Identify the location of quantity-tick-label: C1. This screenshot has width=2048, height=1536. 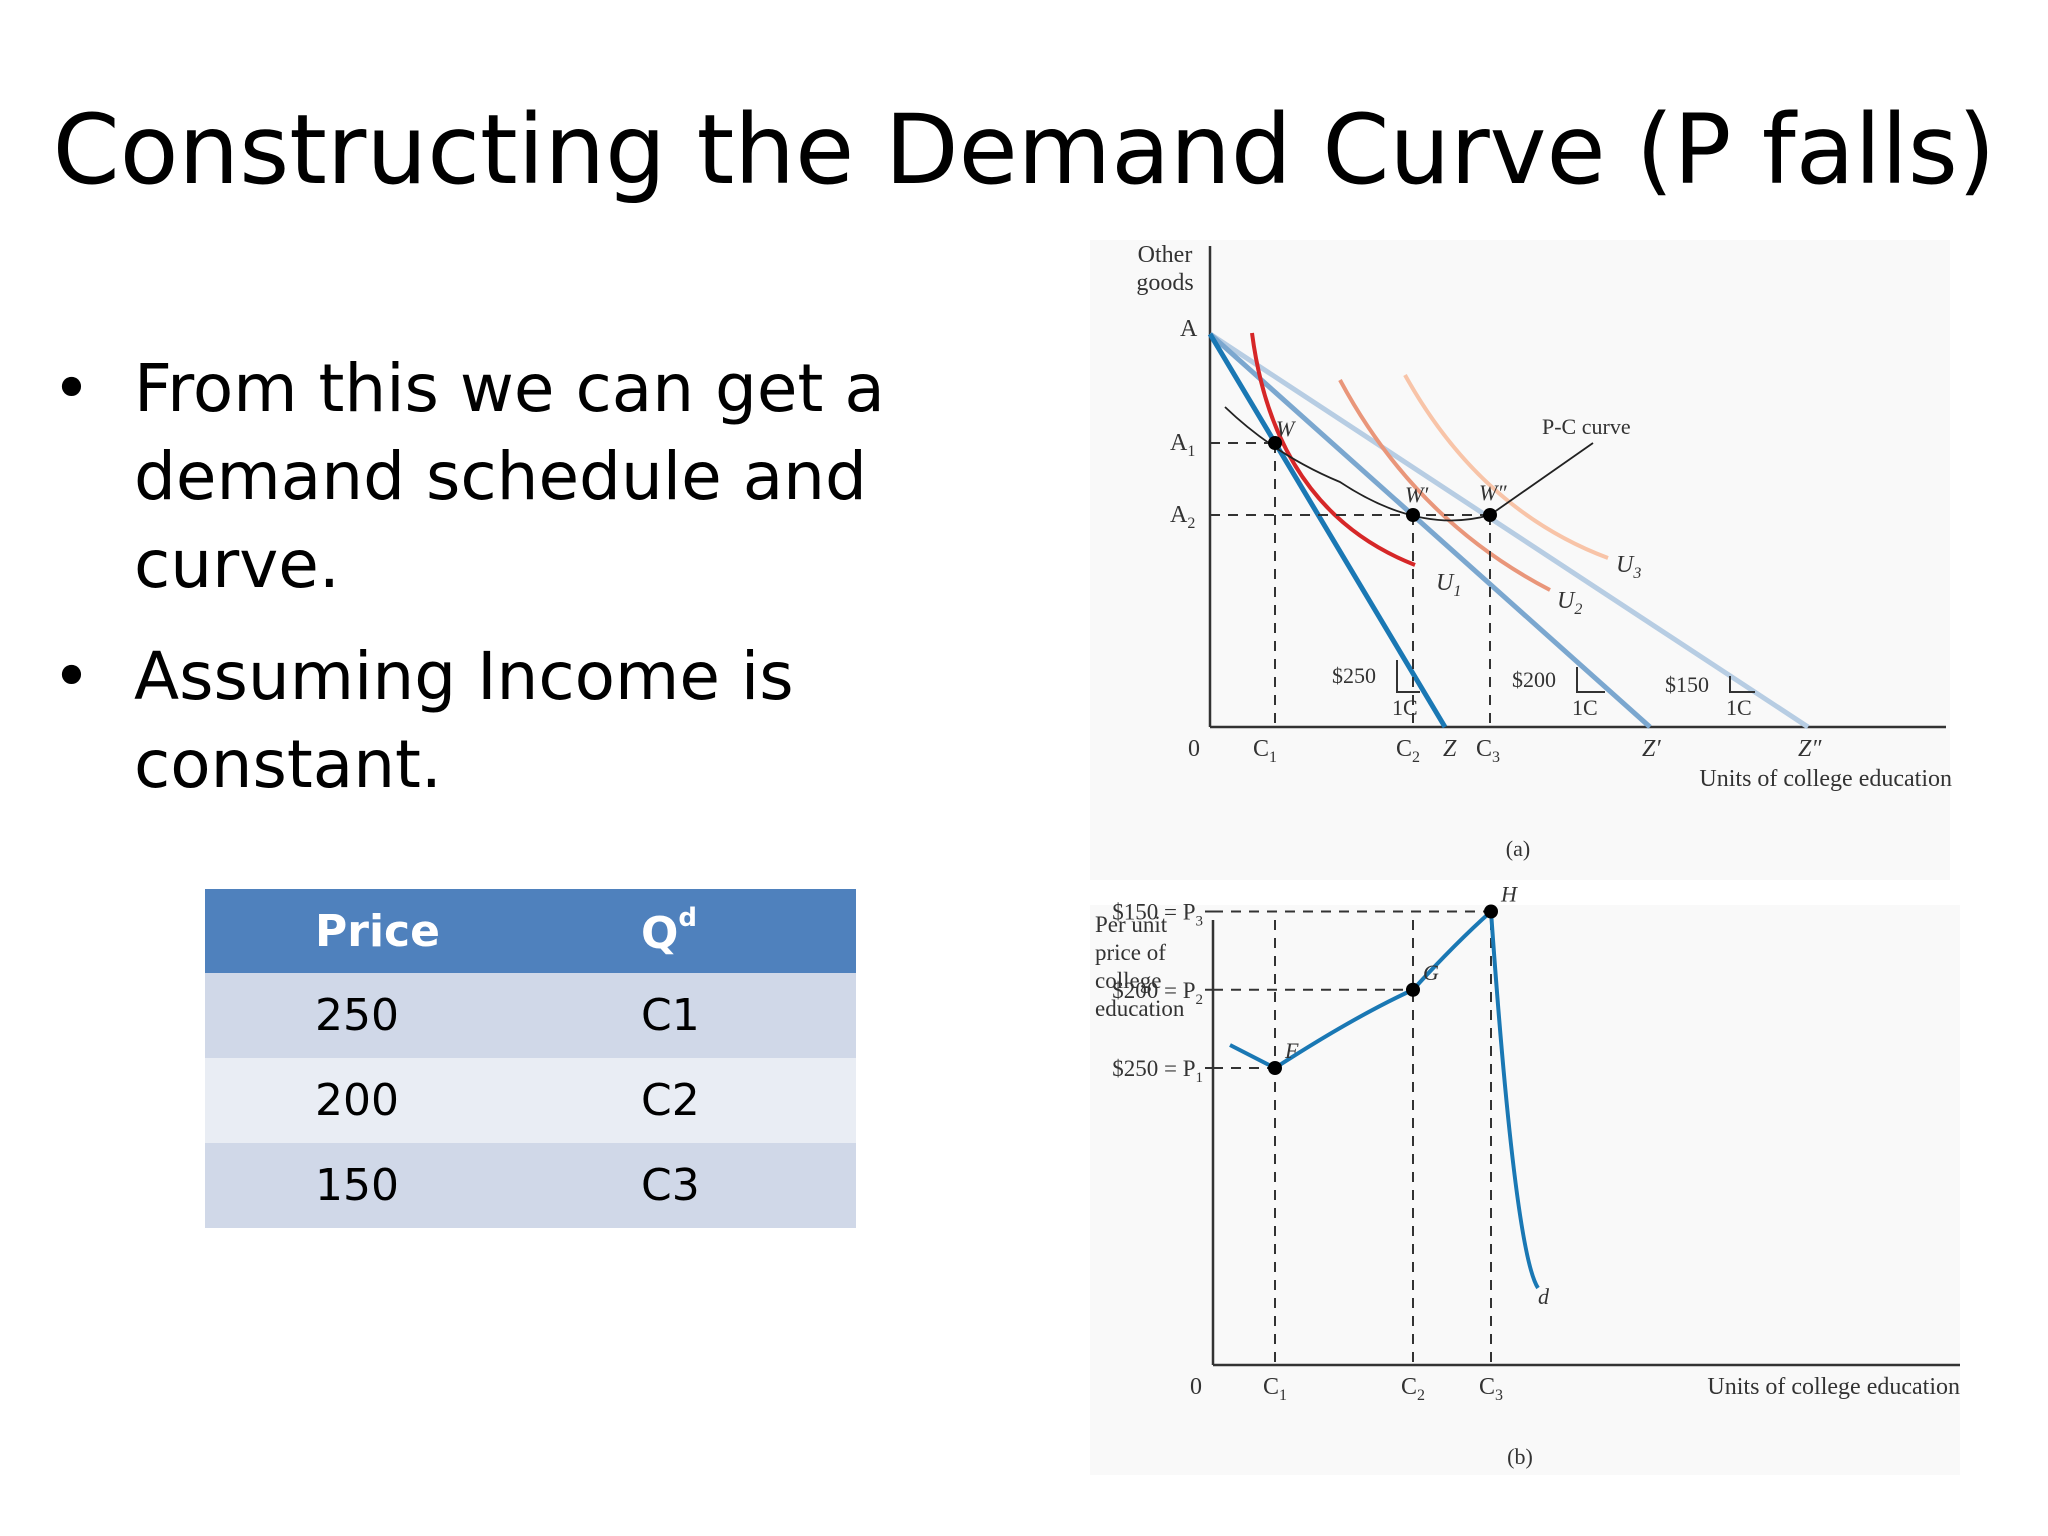
(1275, 1389).